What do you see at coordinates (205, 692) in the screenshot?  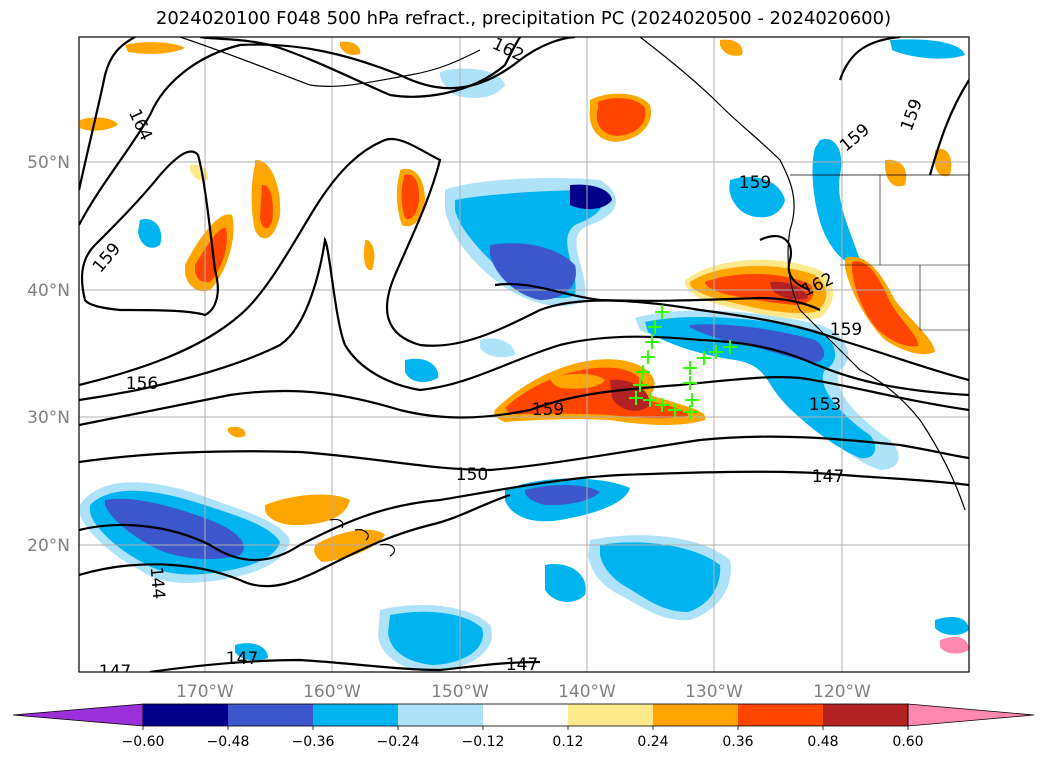 I see `longitude-tick-label: 170°W` at bounding box center [205, 692].